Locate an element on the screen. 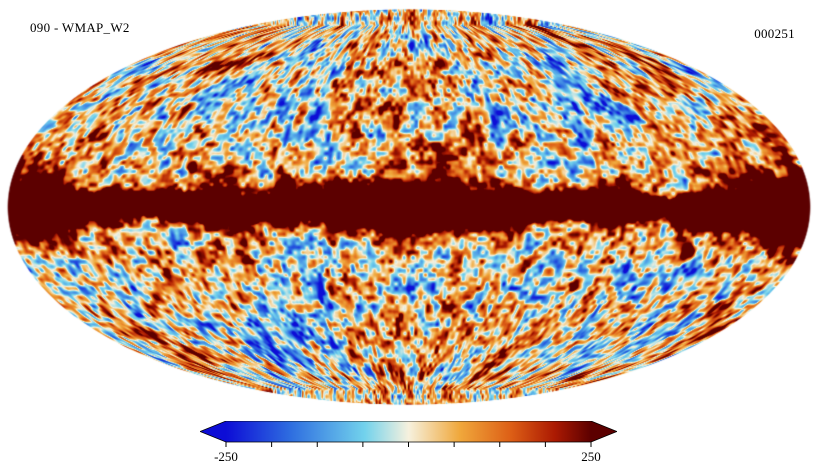 Image resolution: width=817 pixels, height=474 pixels. colorbar-max-label: 250 is located at coordinates (591, 456).